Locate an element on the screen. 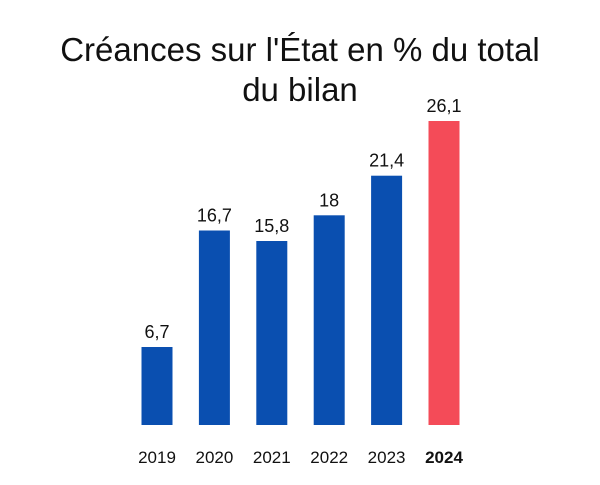 The width and height of the screenshot is (600, 485). chart-title-line-2: du bilan is located at coordinates (300, 89).